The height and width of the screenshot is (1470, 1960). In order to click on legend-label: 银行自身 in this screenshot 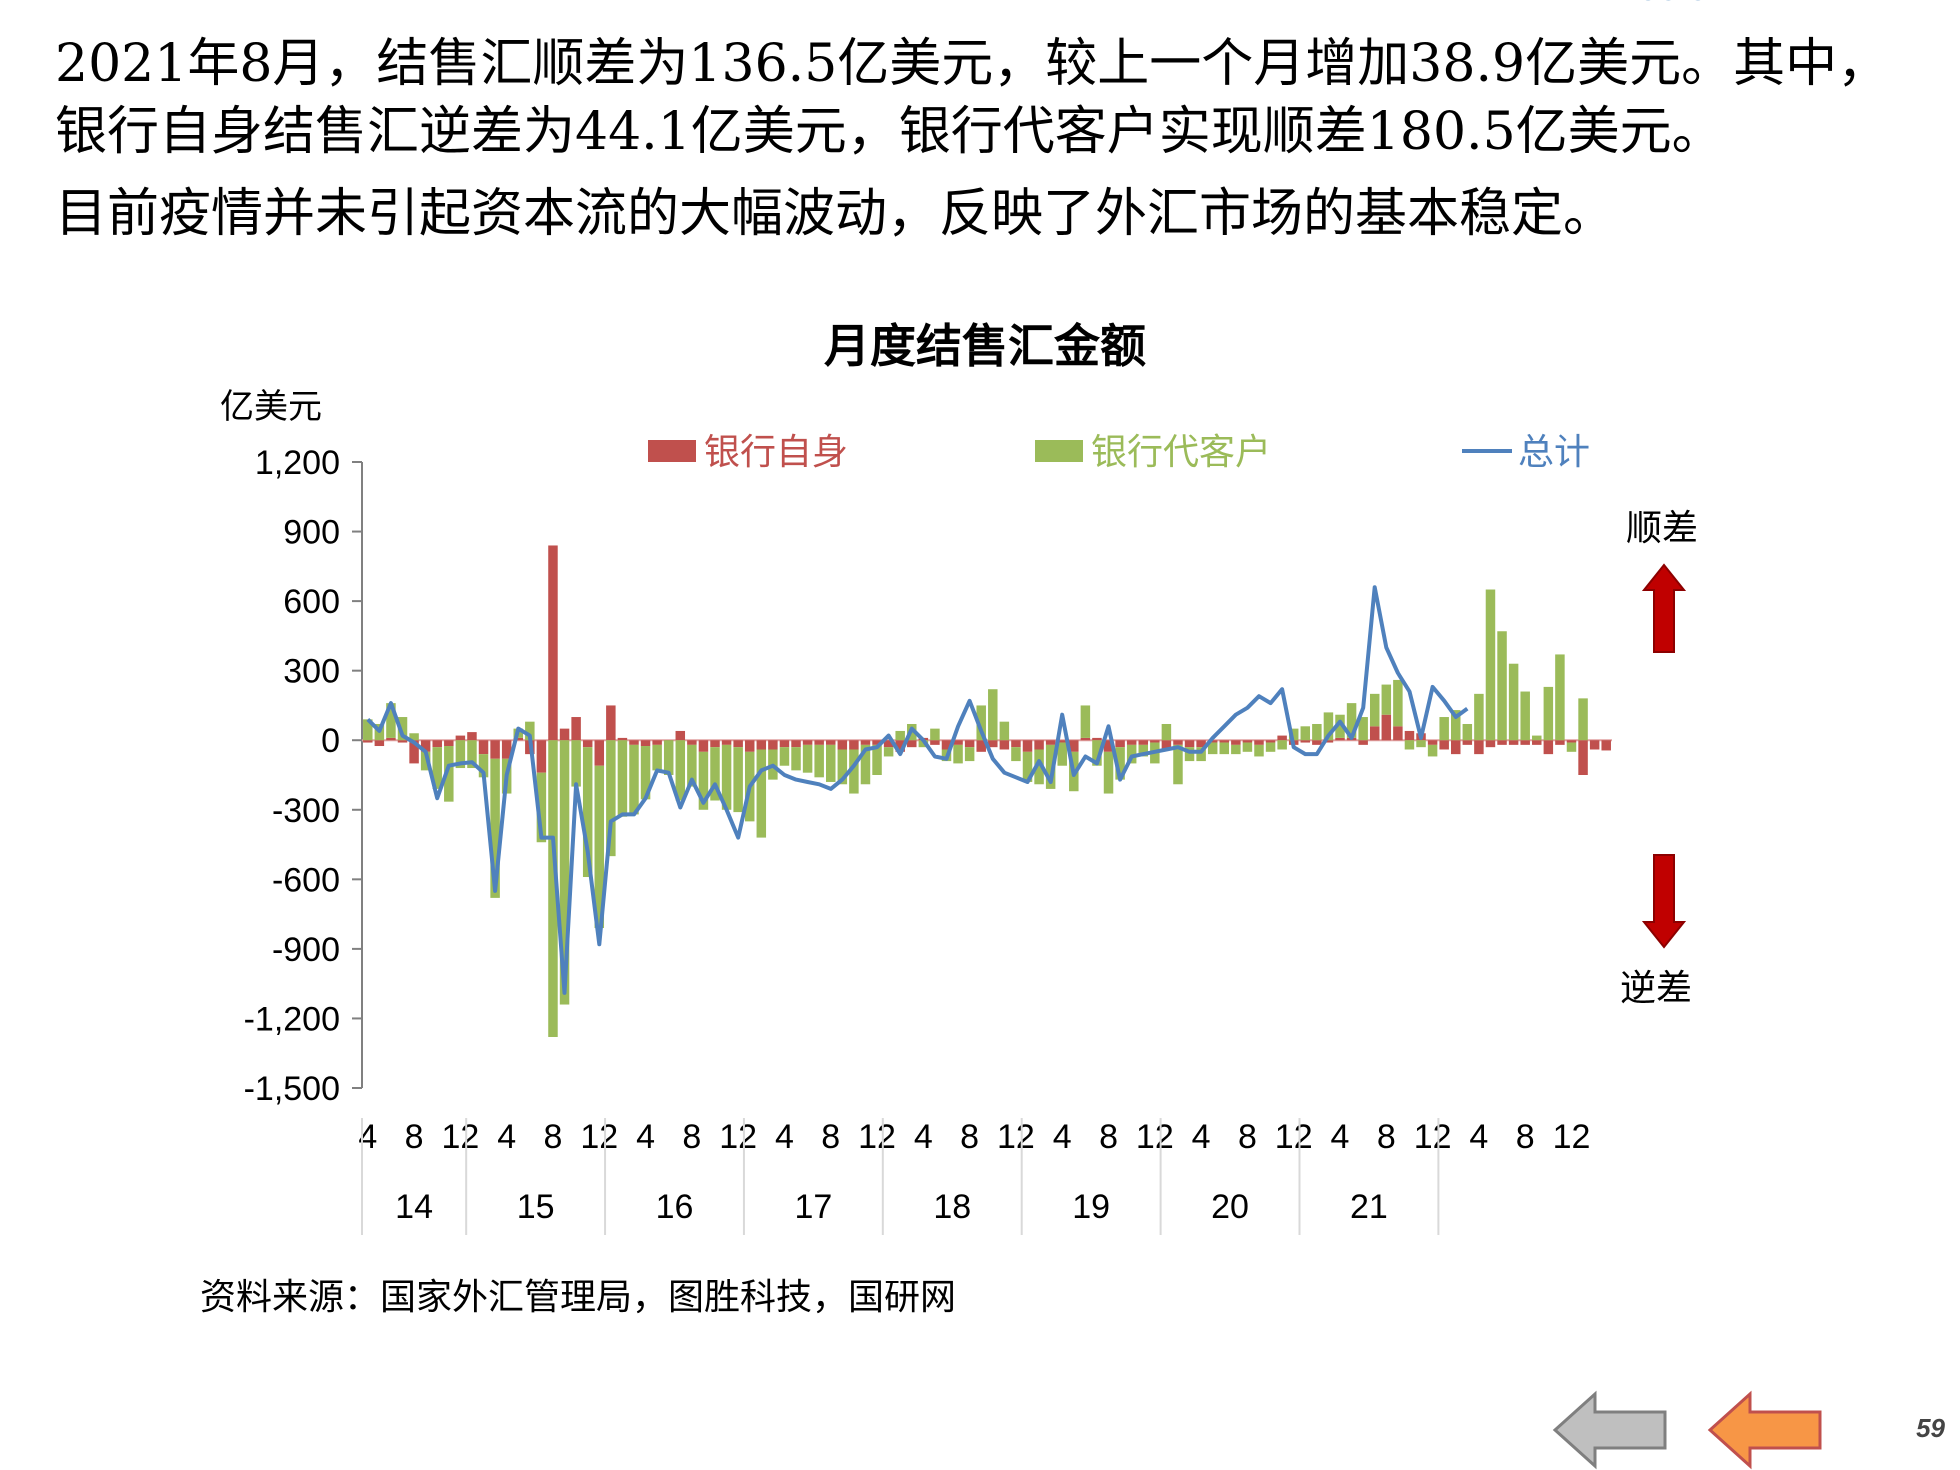, I will do `click(776, 452)`.